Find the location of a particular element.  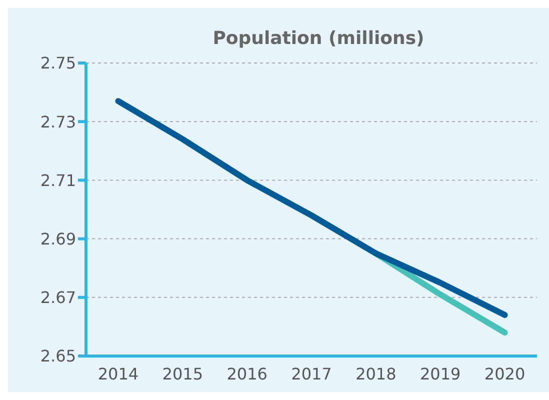

x-tick-label: 2015 is located at coordinates (182, 374).